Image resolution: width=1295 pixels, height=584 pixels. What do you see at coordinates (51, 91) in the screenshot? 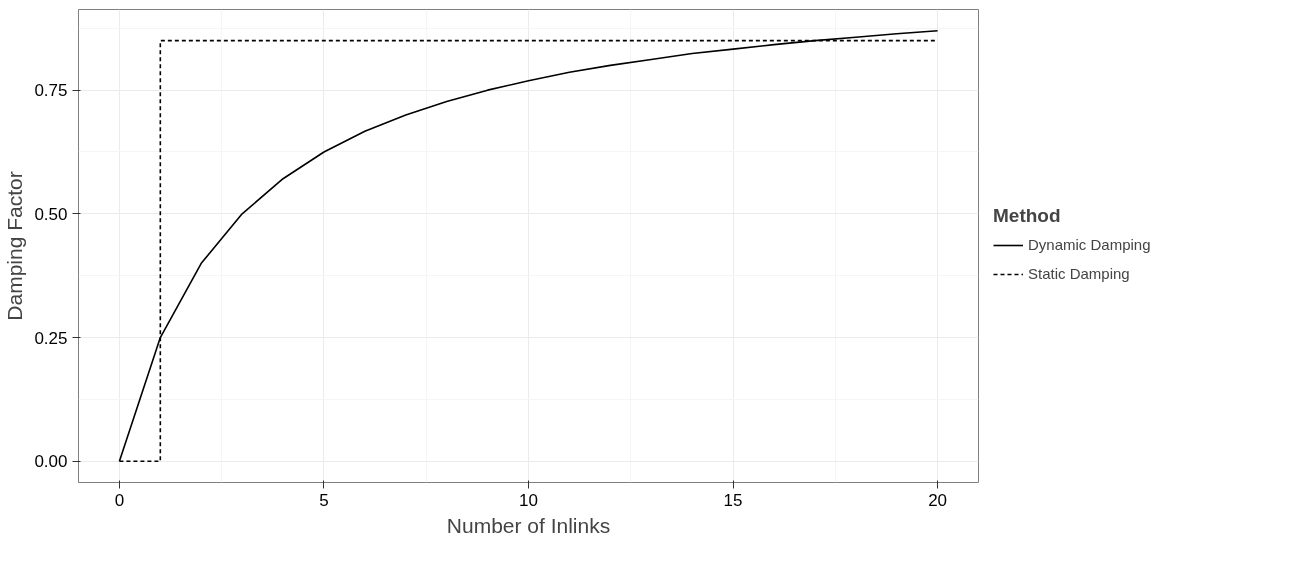
I see `y-tick-label: 0.75` at bounding box center [51, 91].